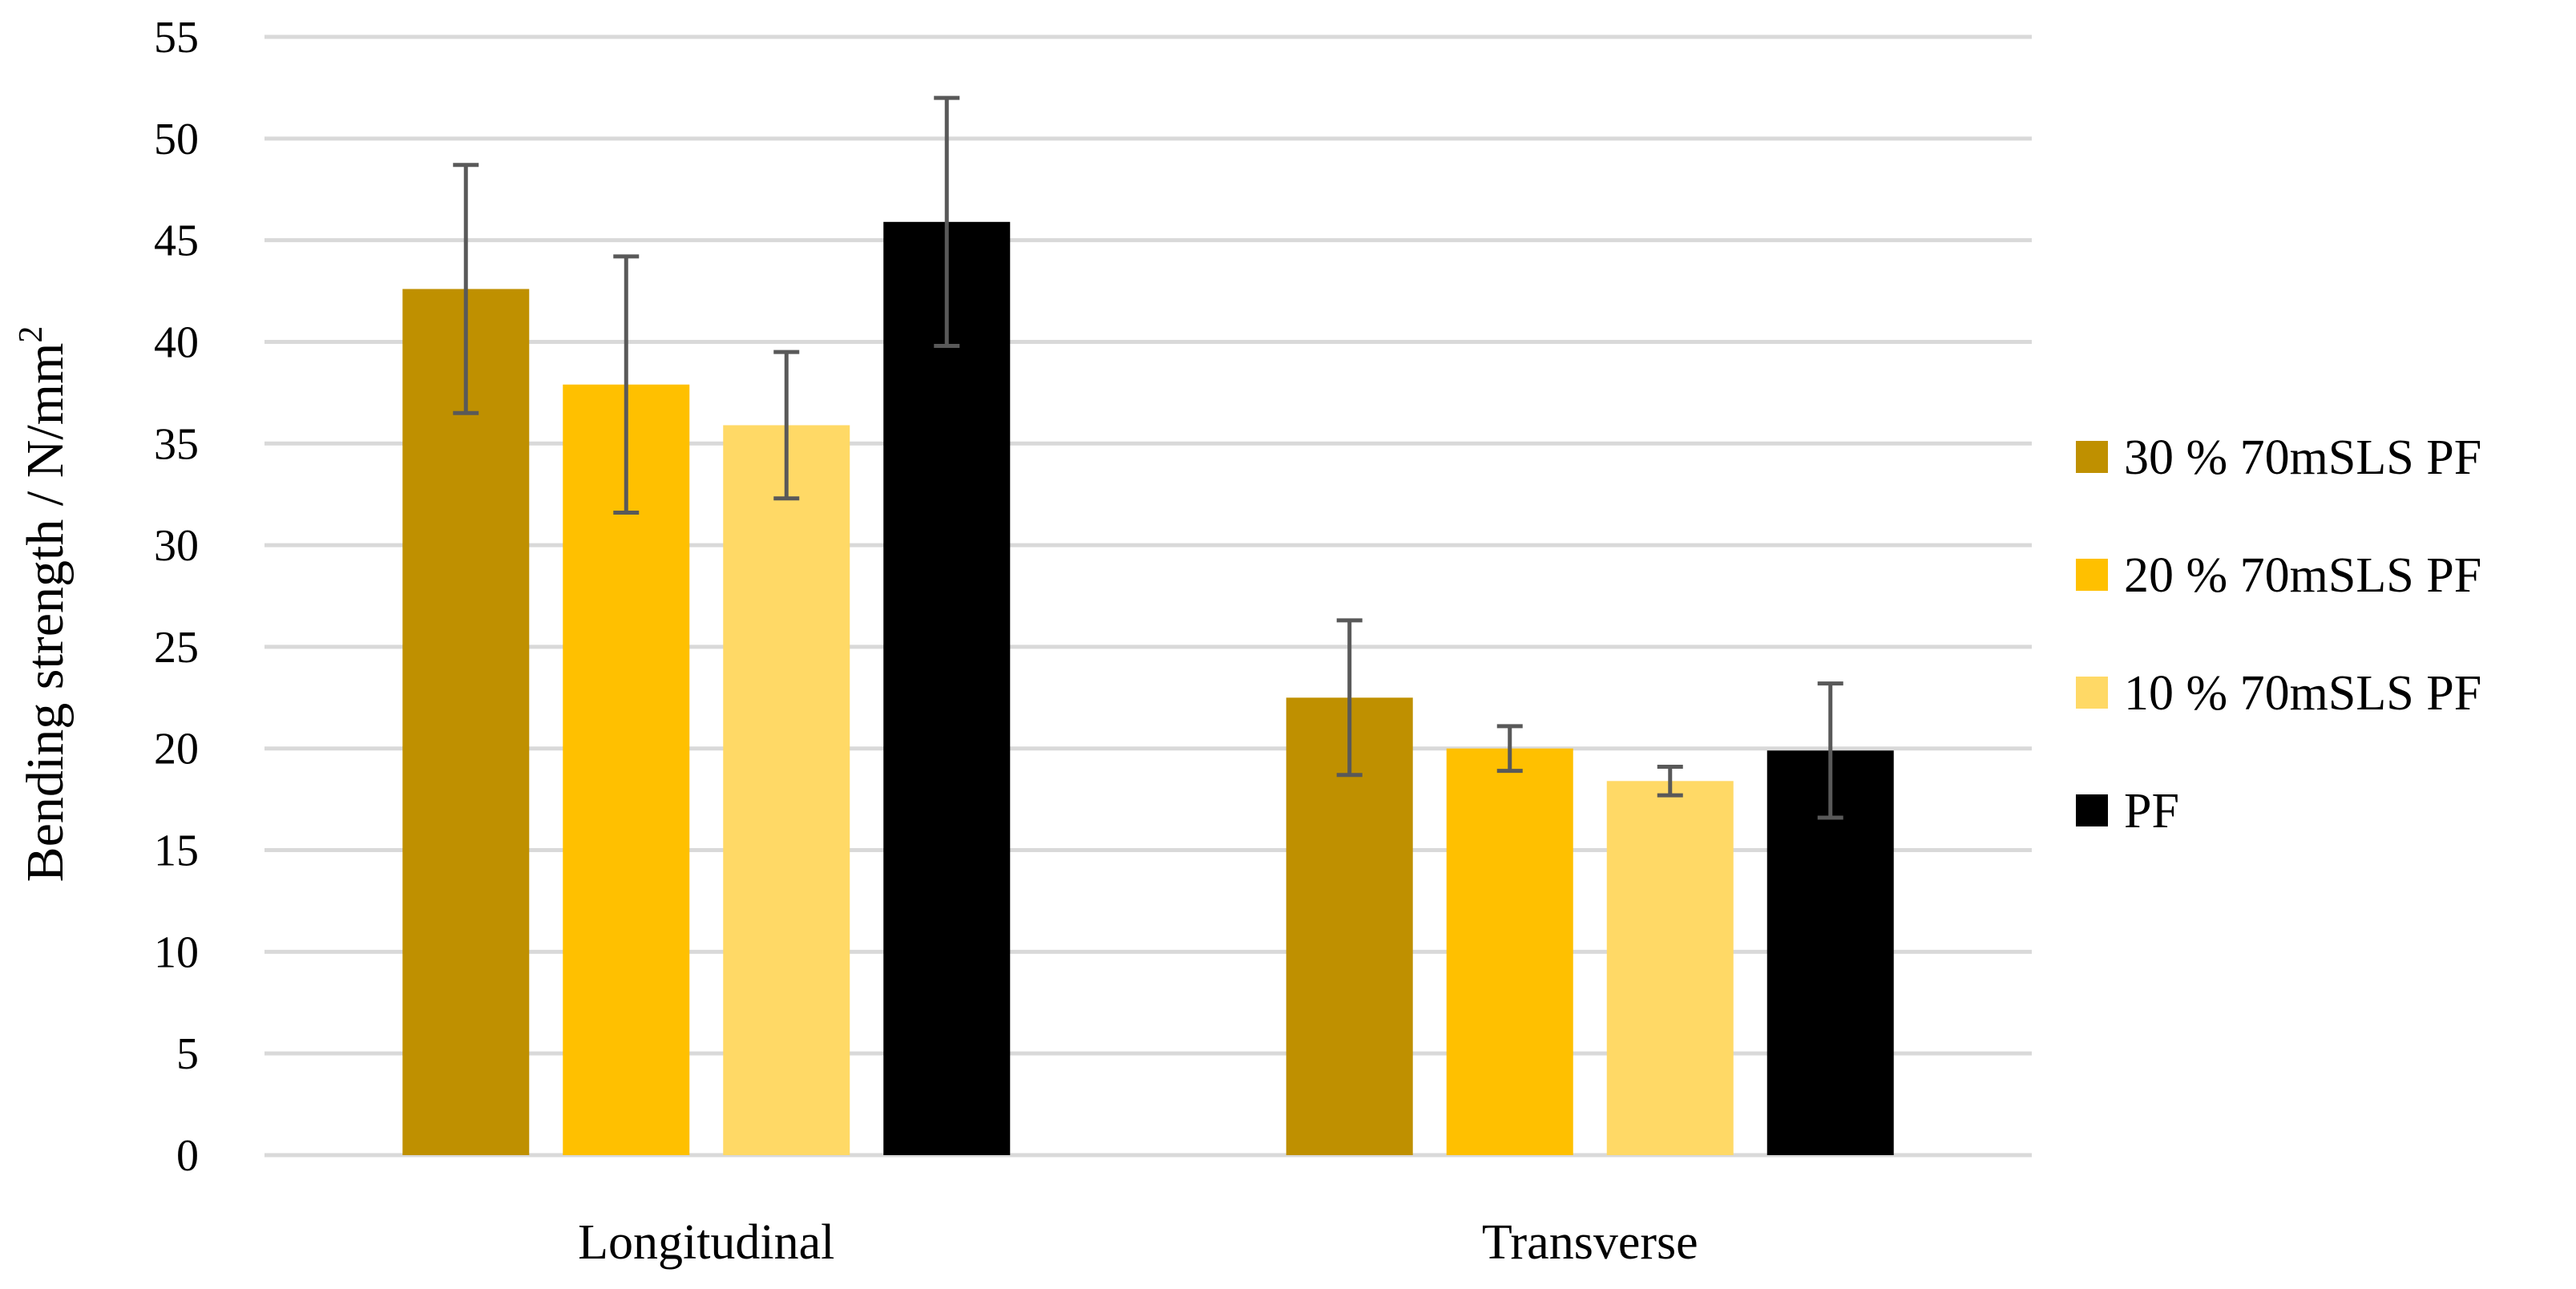 This screenshot has height=1289, width=2576. What do you see at coordinates (2151, 811) in the screenshot?
I see `legend-label: PF` at bounding box center [2151, 811].